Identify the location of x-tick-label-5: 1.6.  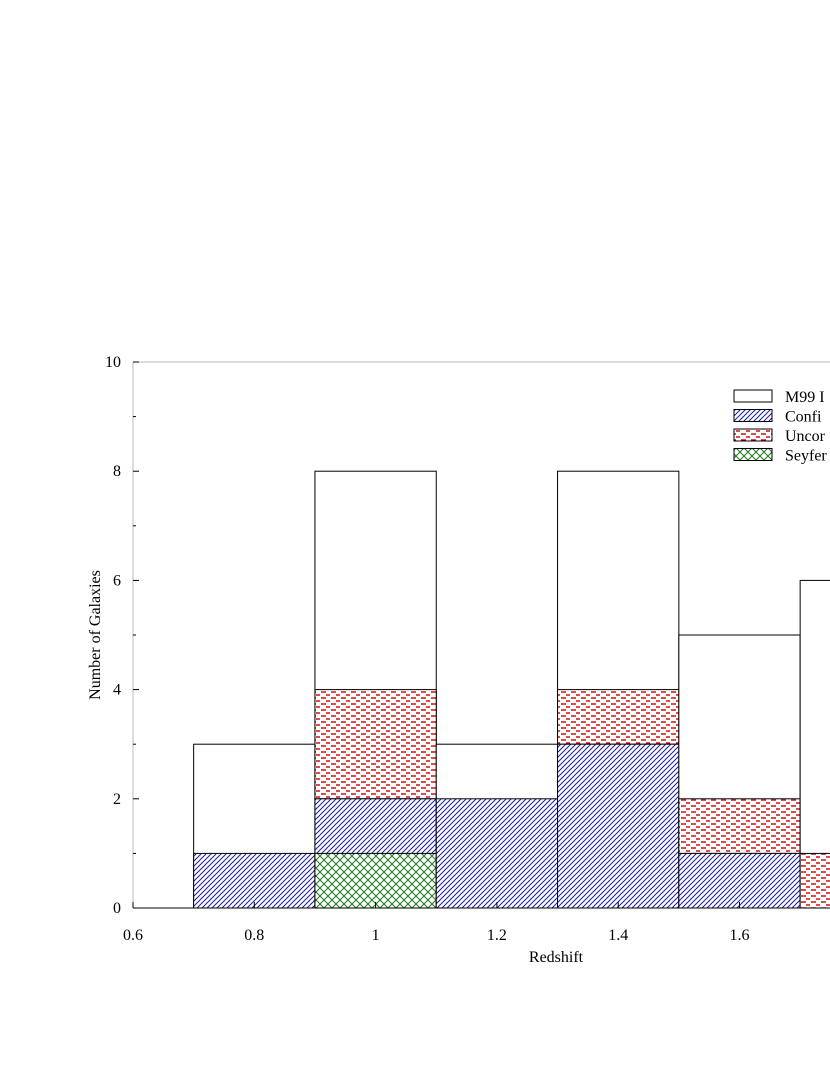
(740, 935).